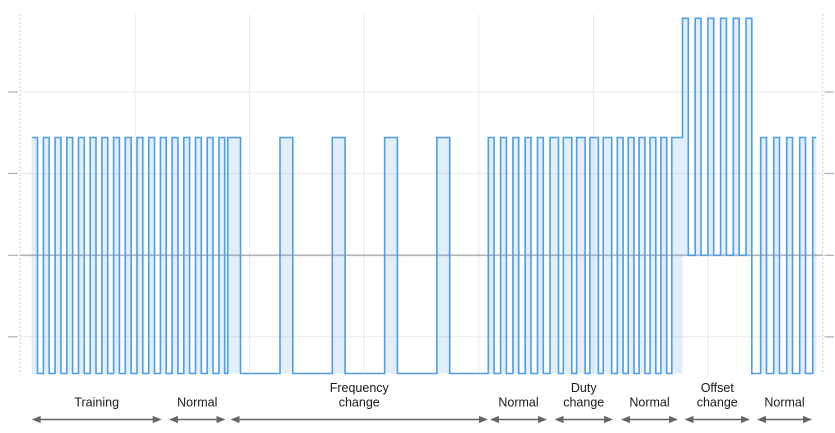 This screenshot has width=835, height=433. What do you see at coordinates (717, 403) in the screenshot?
I see `region-label-offset-change: change` at bounding box center [717, 403].